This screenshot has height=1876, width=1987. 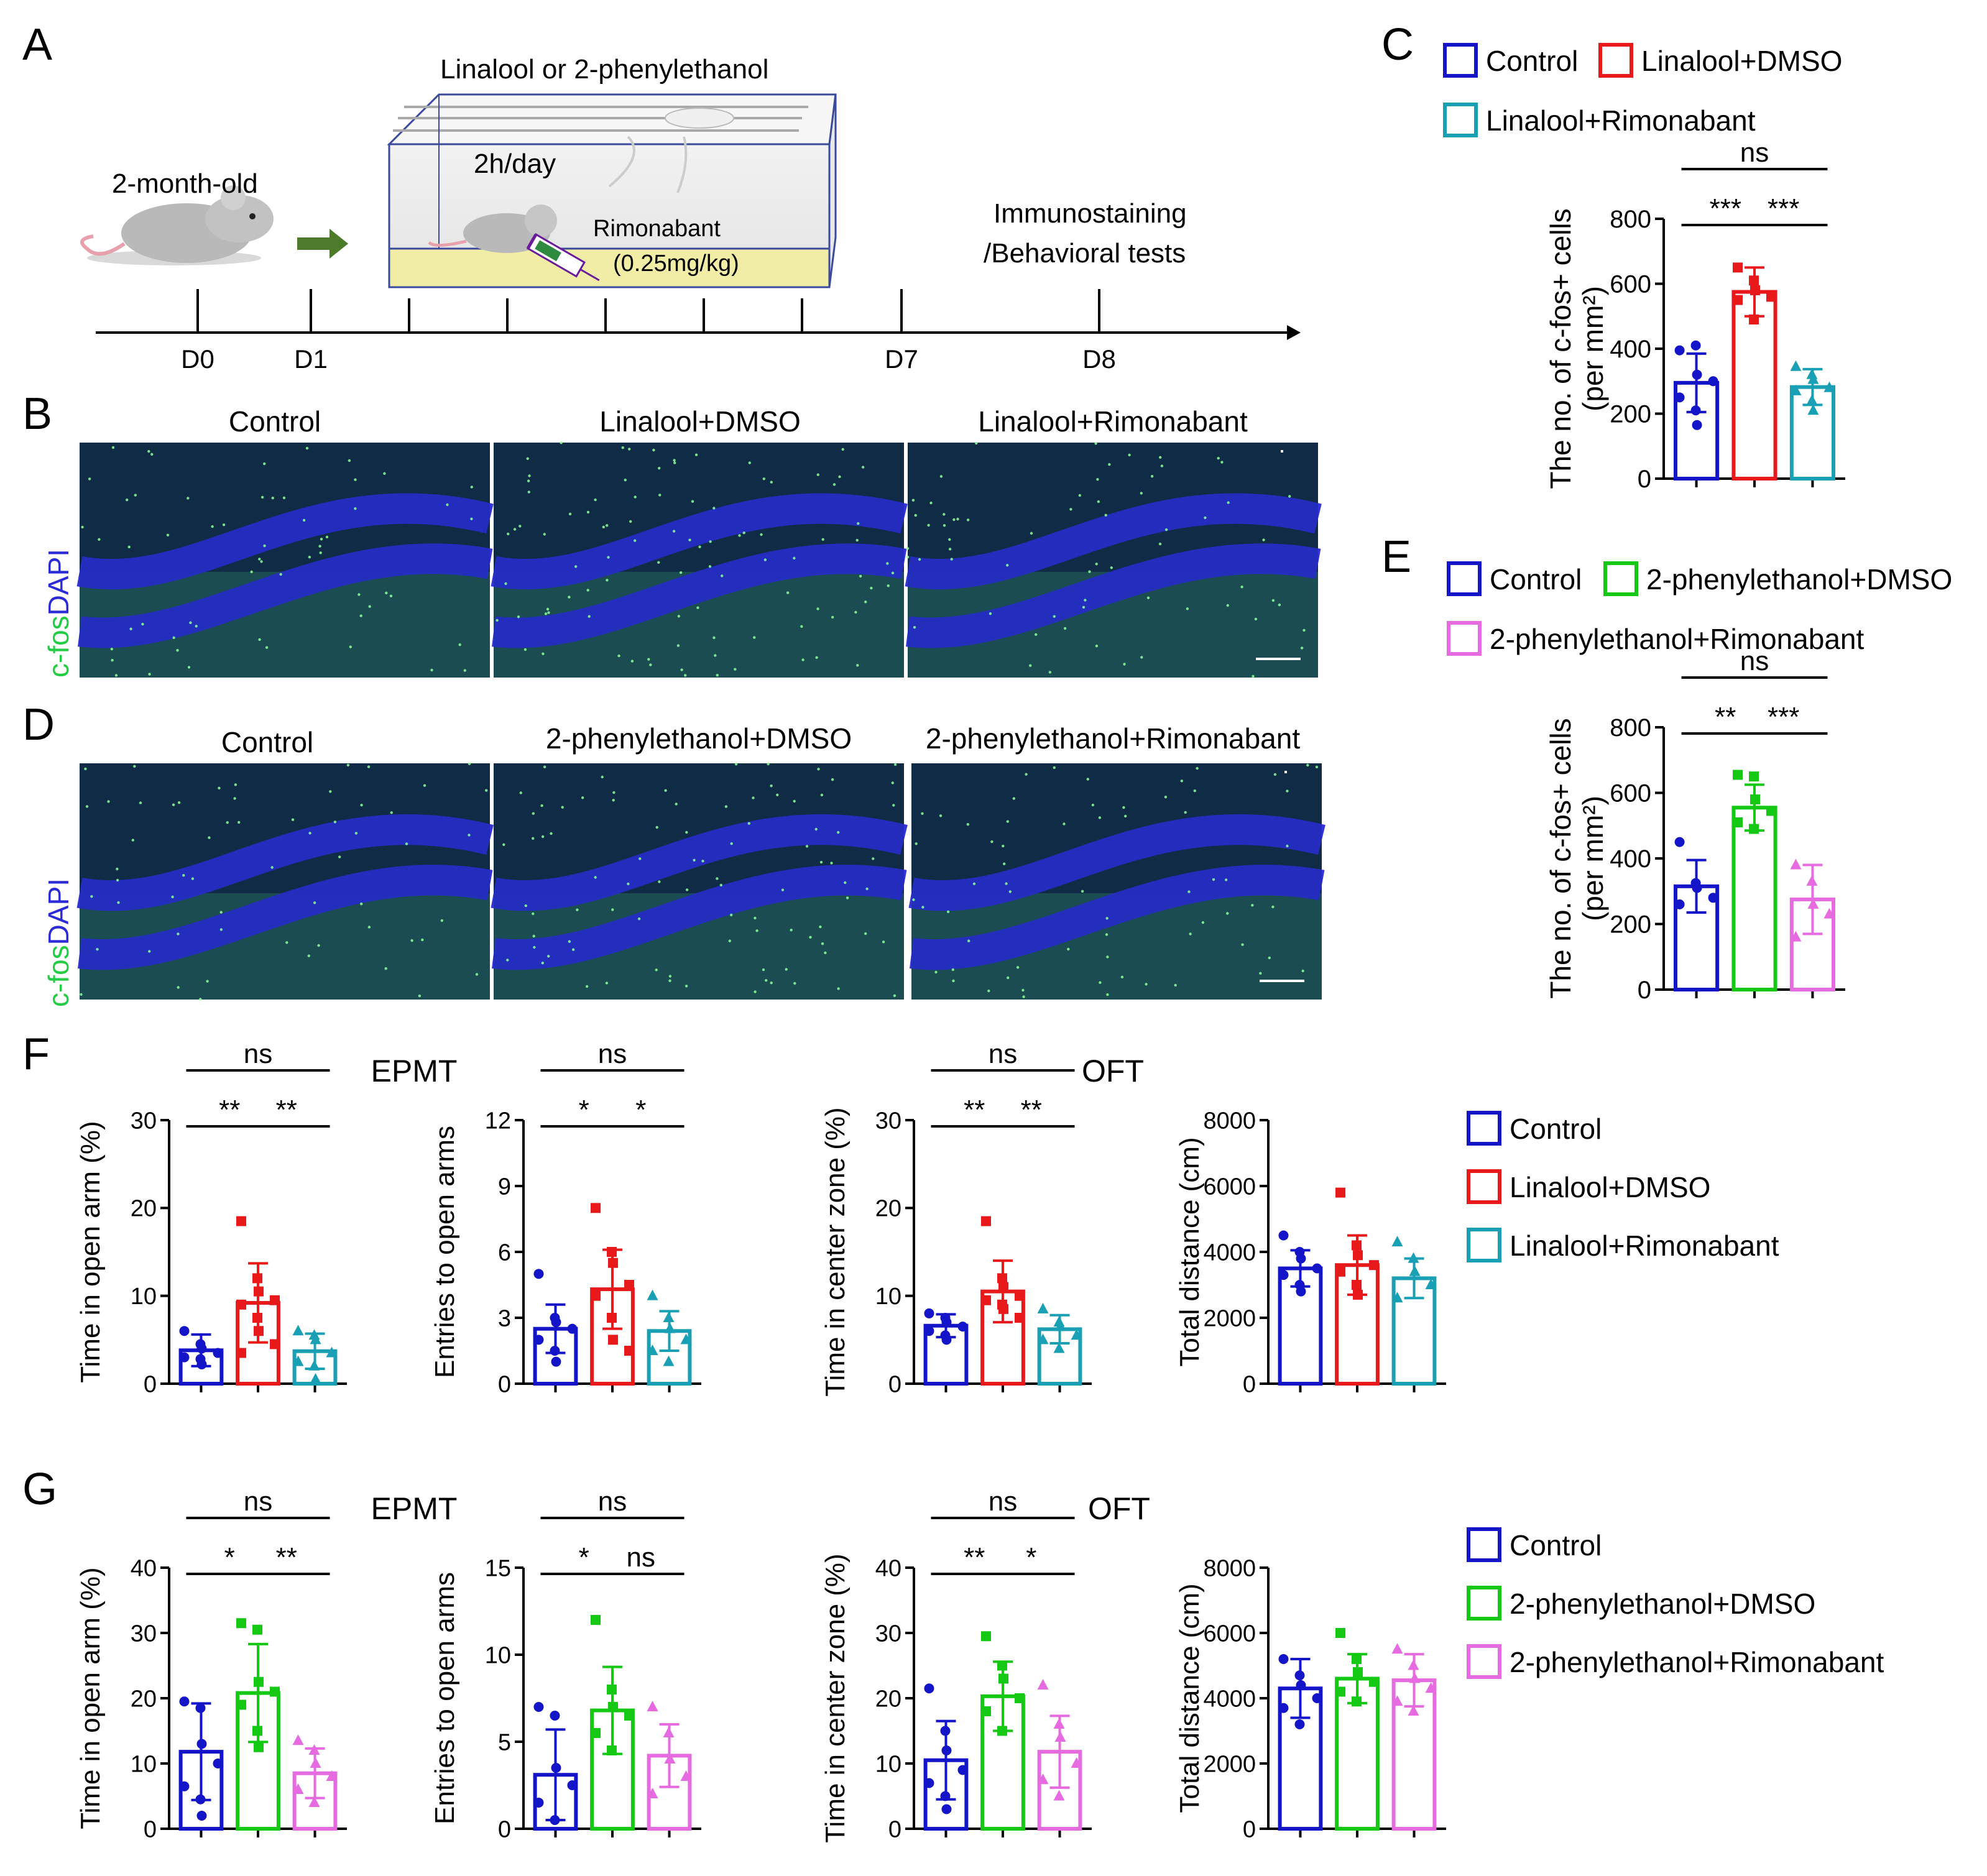 What do you see at coordinates (1229, 1764) in the screenshot?
I see `y-tick-label: 2000` at bounding box center [1229, 1764].